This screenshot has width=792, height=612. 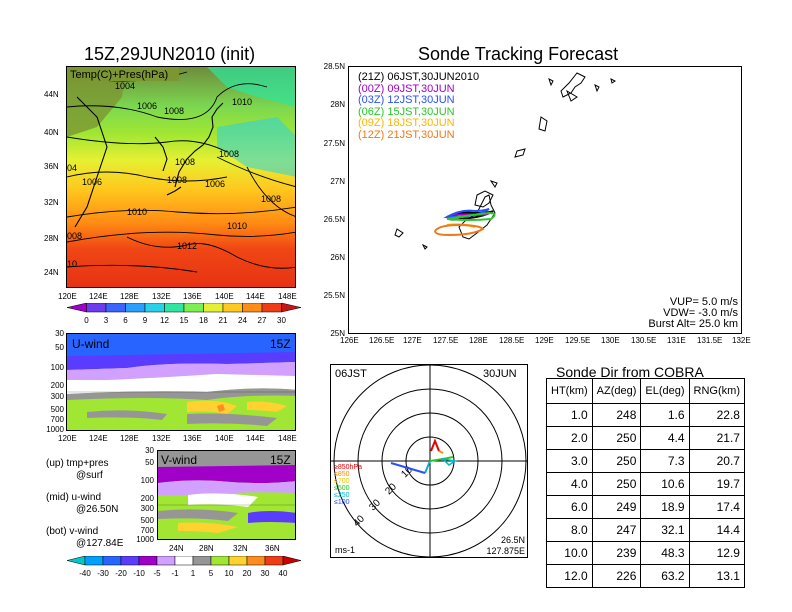 What do you see at coordinates (342, 481) in the screenshot?
I see `polar-legend-entry: ≤700` at bounding box center [342, 481].